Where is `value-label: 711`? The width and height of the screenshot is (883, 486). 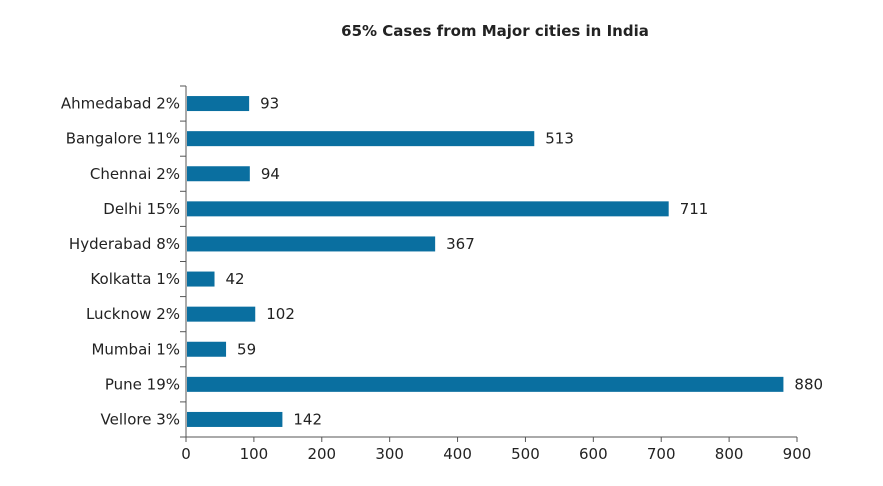
value-label: 711 is located at coordinates (694, 209).